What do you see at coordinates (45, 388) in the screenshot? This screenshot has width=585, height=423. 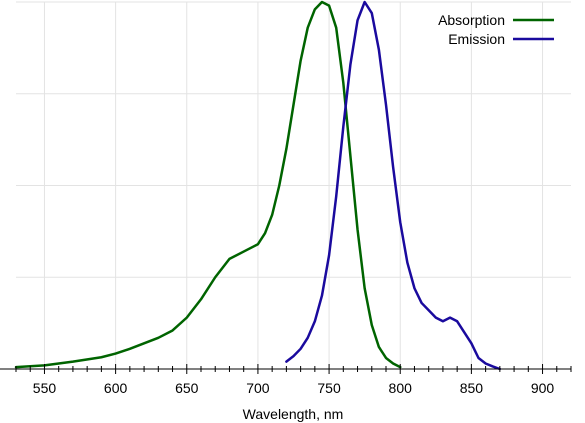 I see `x-tick-label: 550` at bounding box center [45, 388].